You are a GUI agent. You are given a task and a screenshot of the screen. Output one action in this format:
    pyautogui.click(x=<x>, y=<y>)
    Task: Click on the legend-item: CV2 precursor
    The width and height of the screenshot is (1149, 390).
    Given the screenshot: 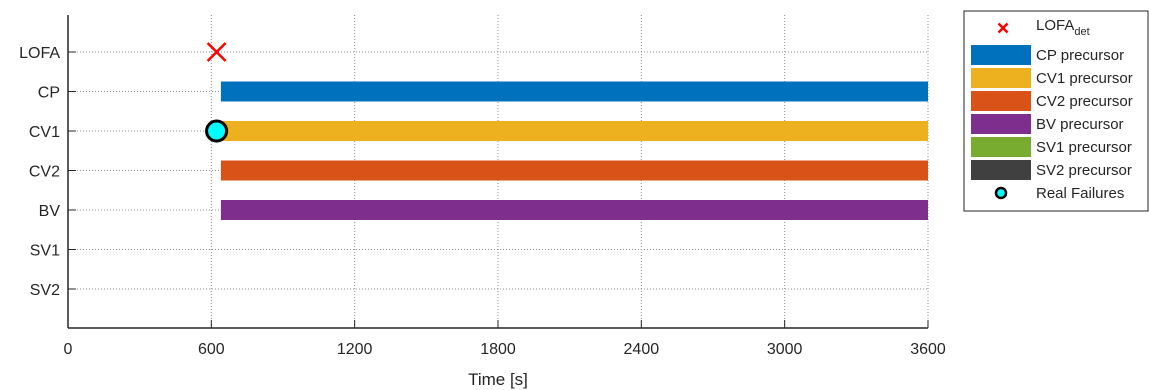 What is the action you would take?
    pyautogui.click(x=1052, y=101)
    